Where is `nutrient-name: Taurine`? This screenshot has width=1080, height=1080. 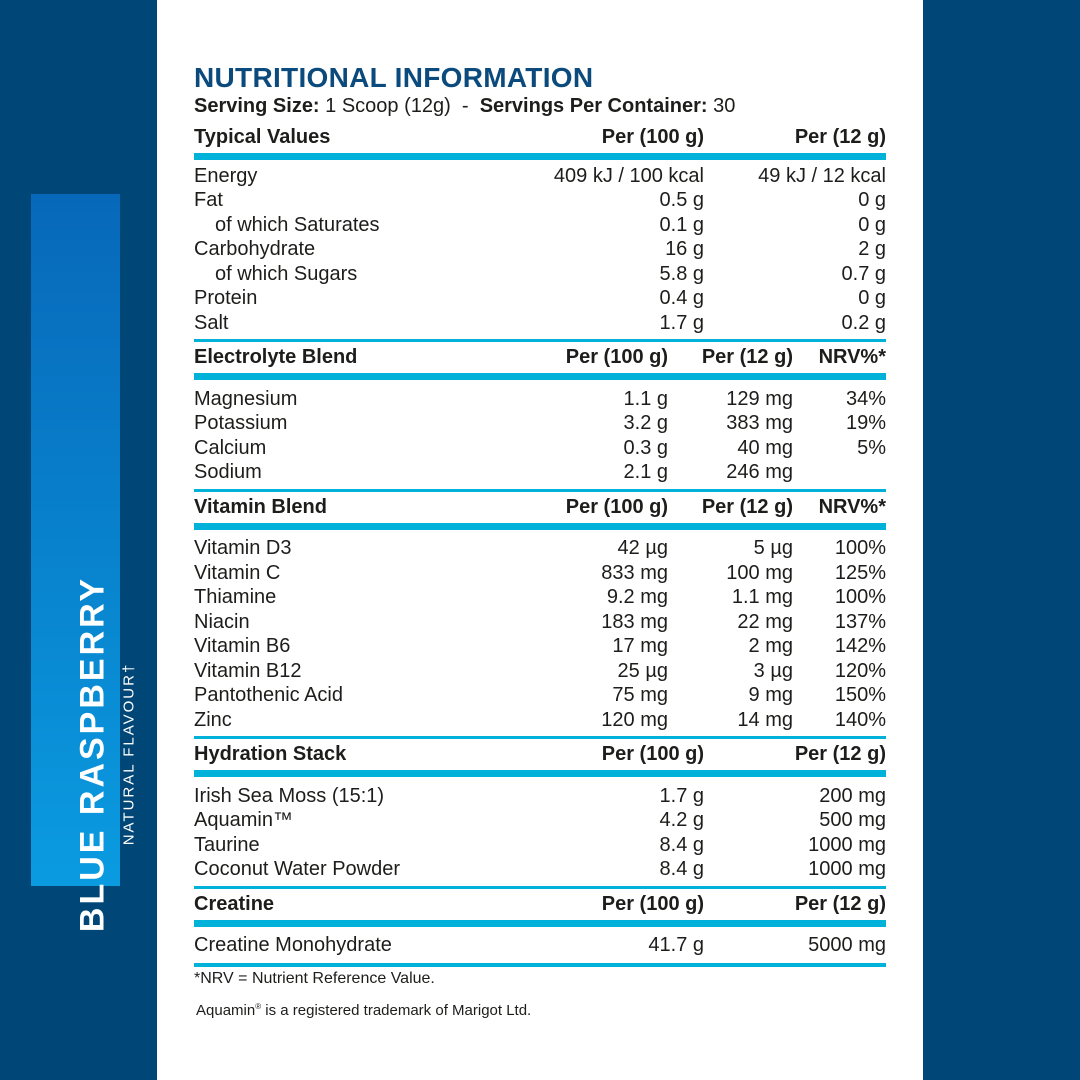
nutrient-name: Taurine is located at coordinates (227, 844).